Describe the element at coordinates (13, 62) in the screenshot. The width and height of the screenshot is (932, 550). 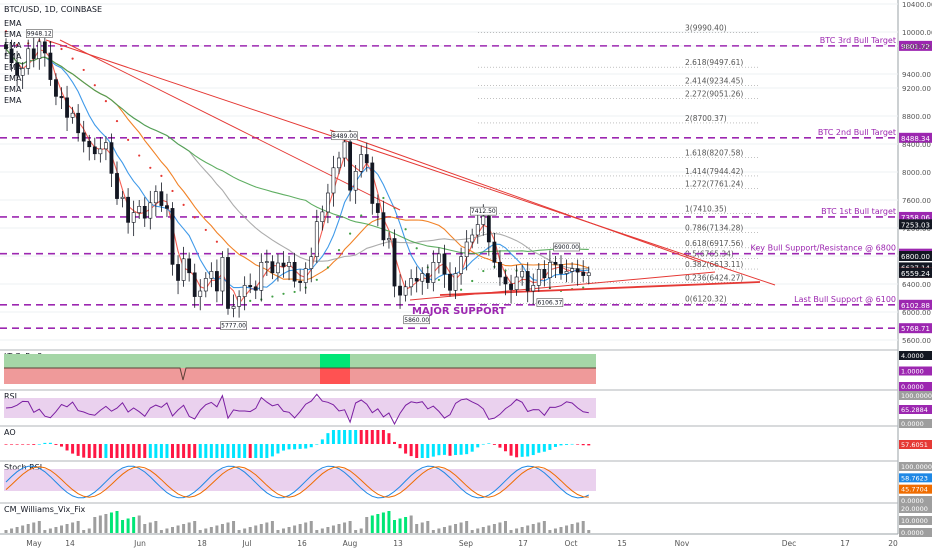
I see `ema-legend: EMA EMA EMA EMA EMA EMA EMA EMA` at that location.